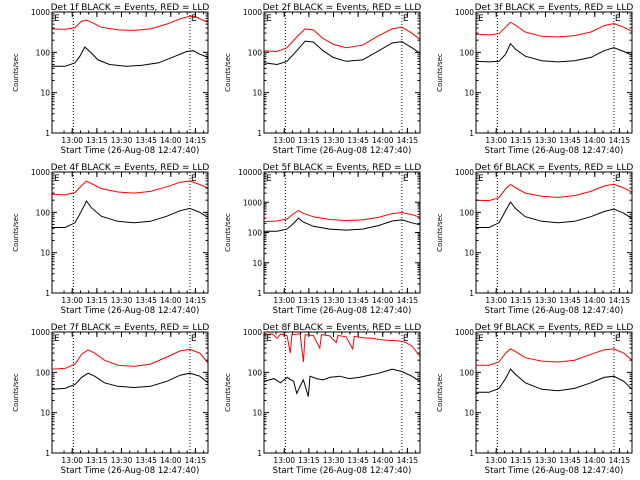 This screenshot has height=480, width=640. I want to click on y-tick-label: 10000, so click(250, 172).